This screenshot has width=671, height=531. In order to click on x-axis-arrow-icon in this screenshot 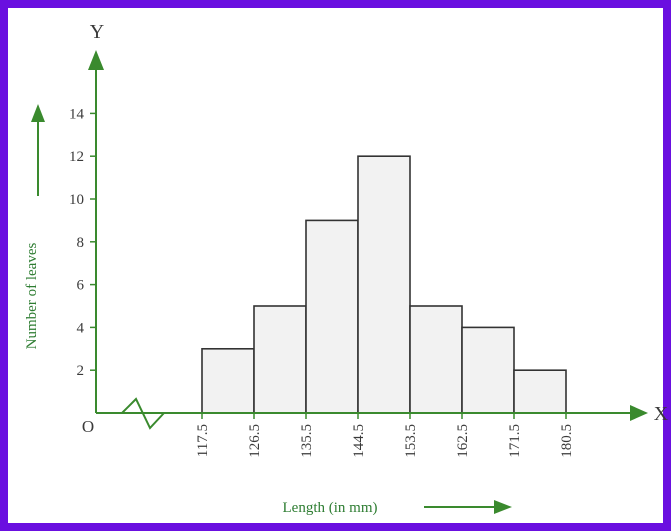, I will do `click(639, 413)`.